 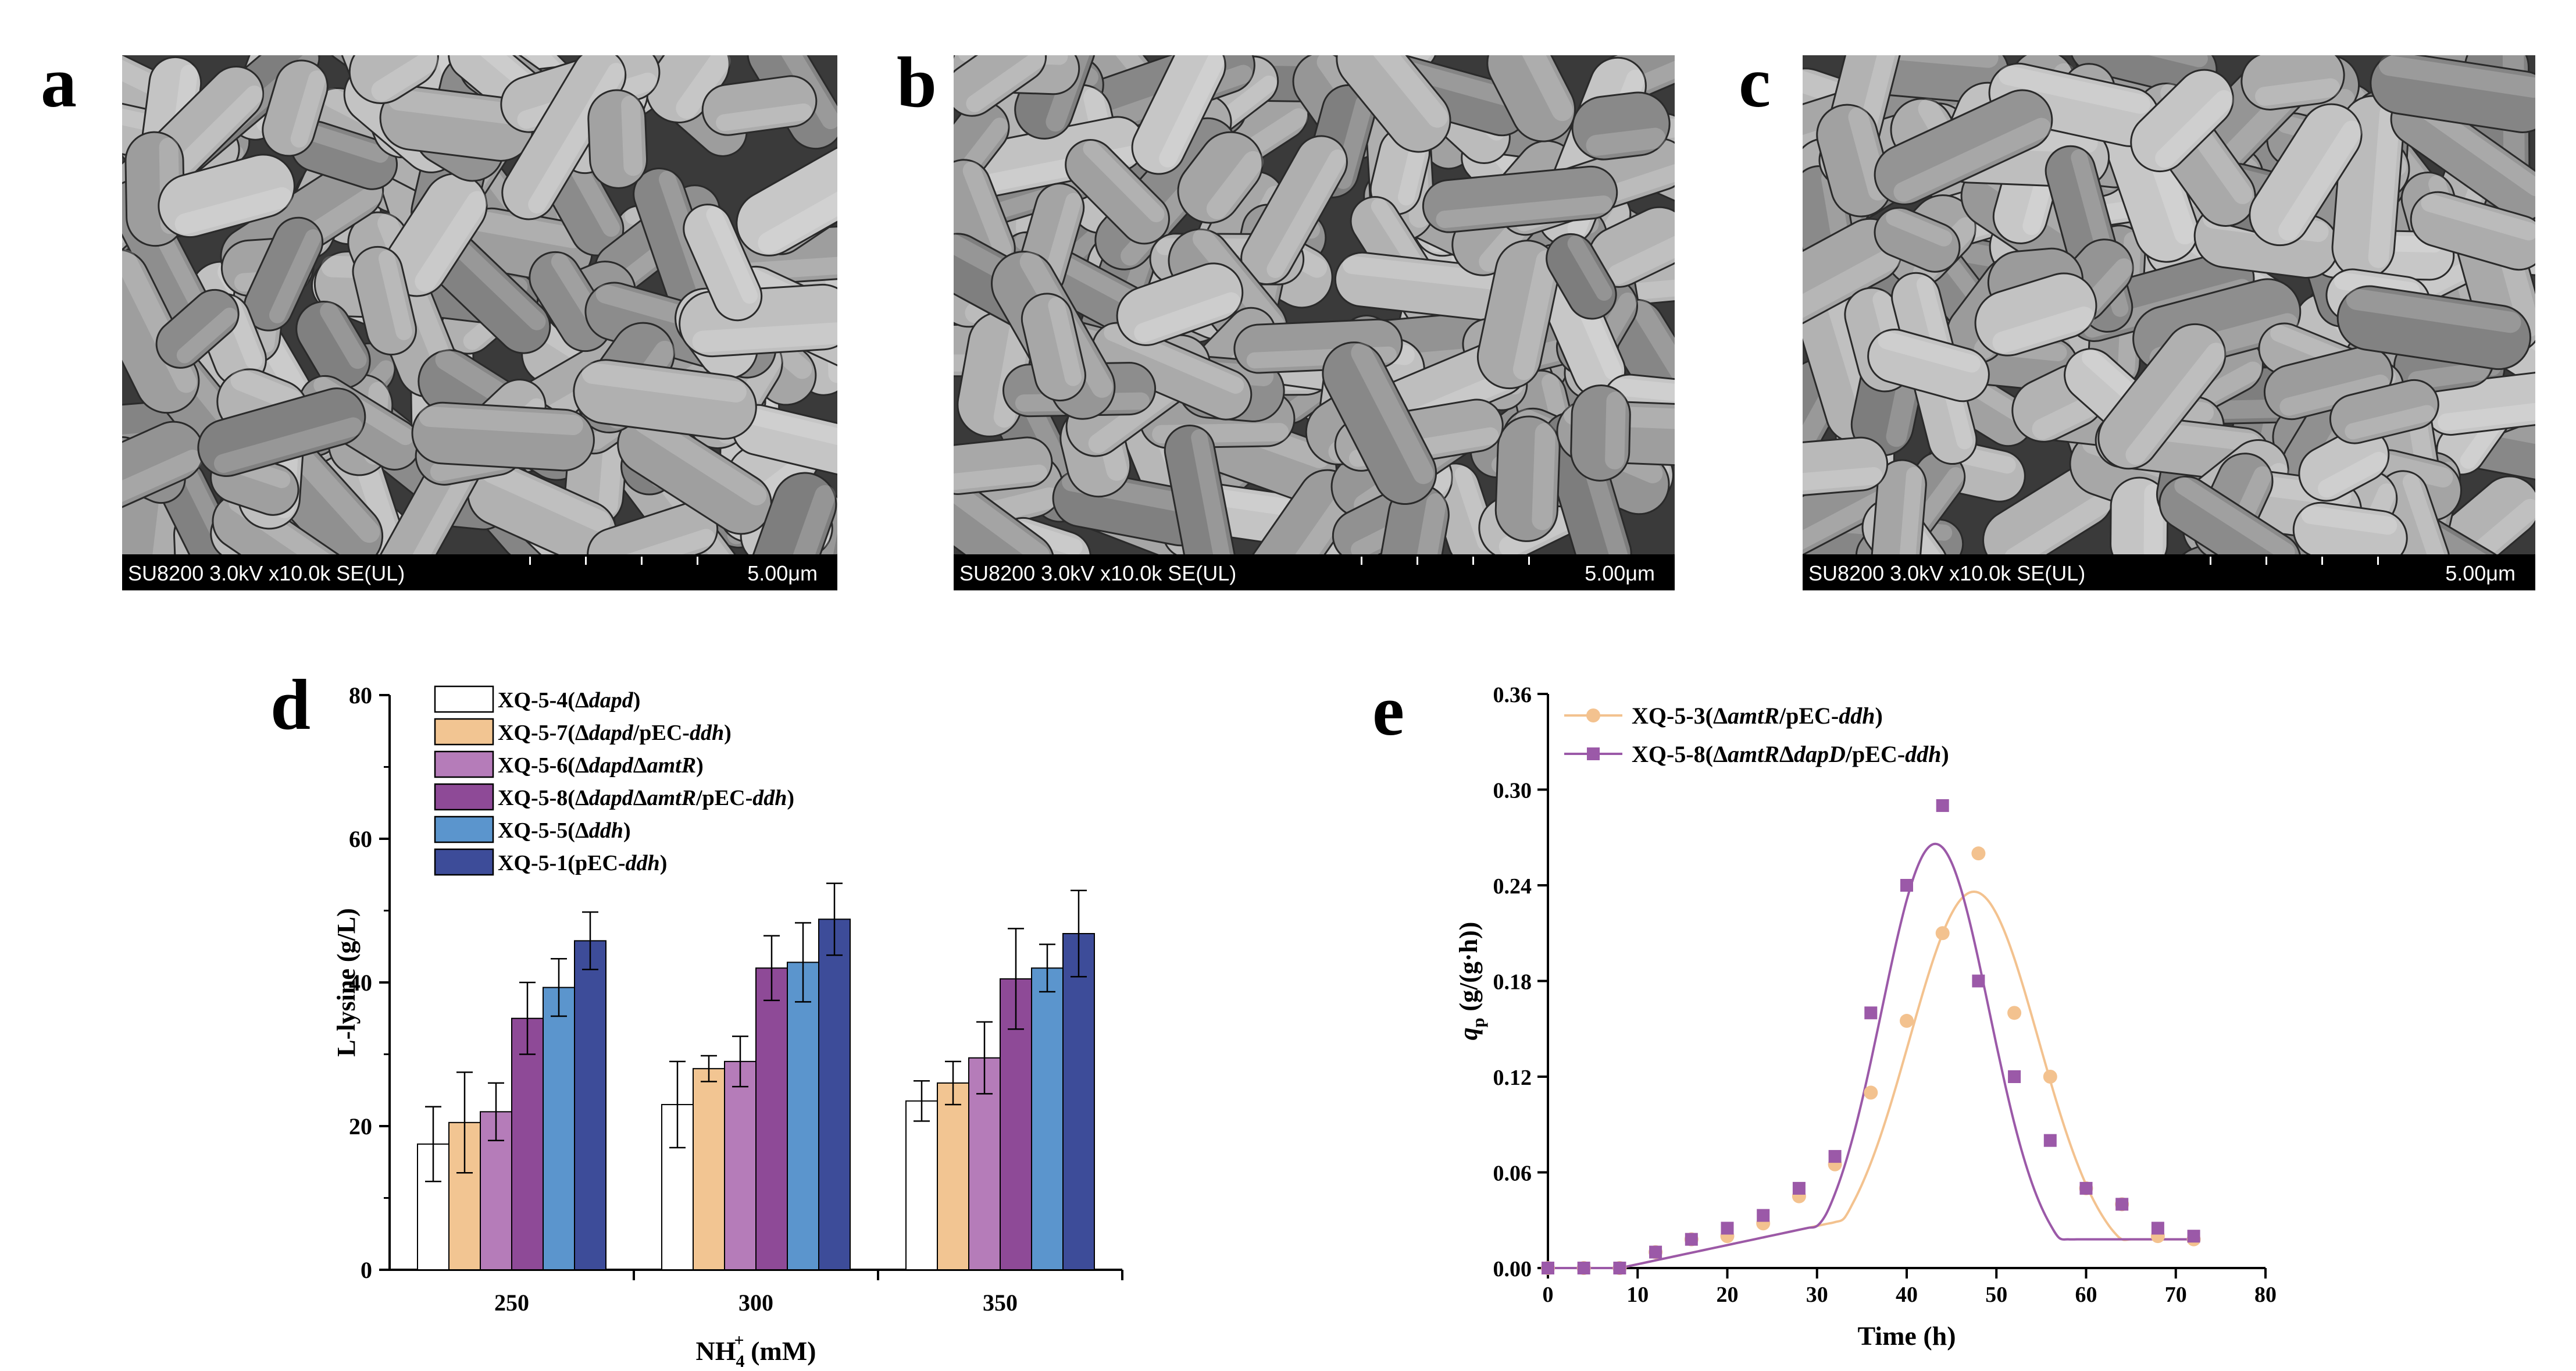 I want to click on y-axis-label: qp (g/(g·h)), so click(x=1471, y=981).